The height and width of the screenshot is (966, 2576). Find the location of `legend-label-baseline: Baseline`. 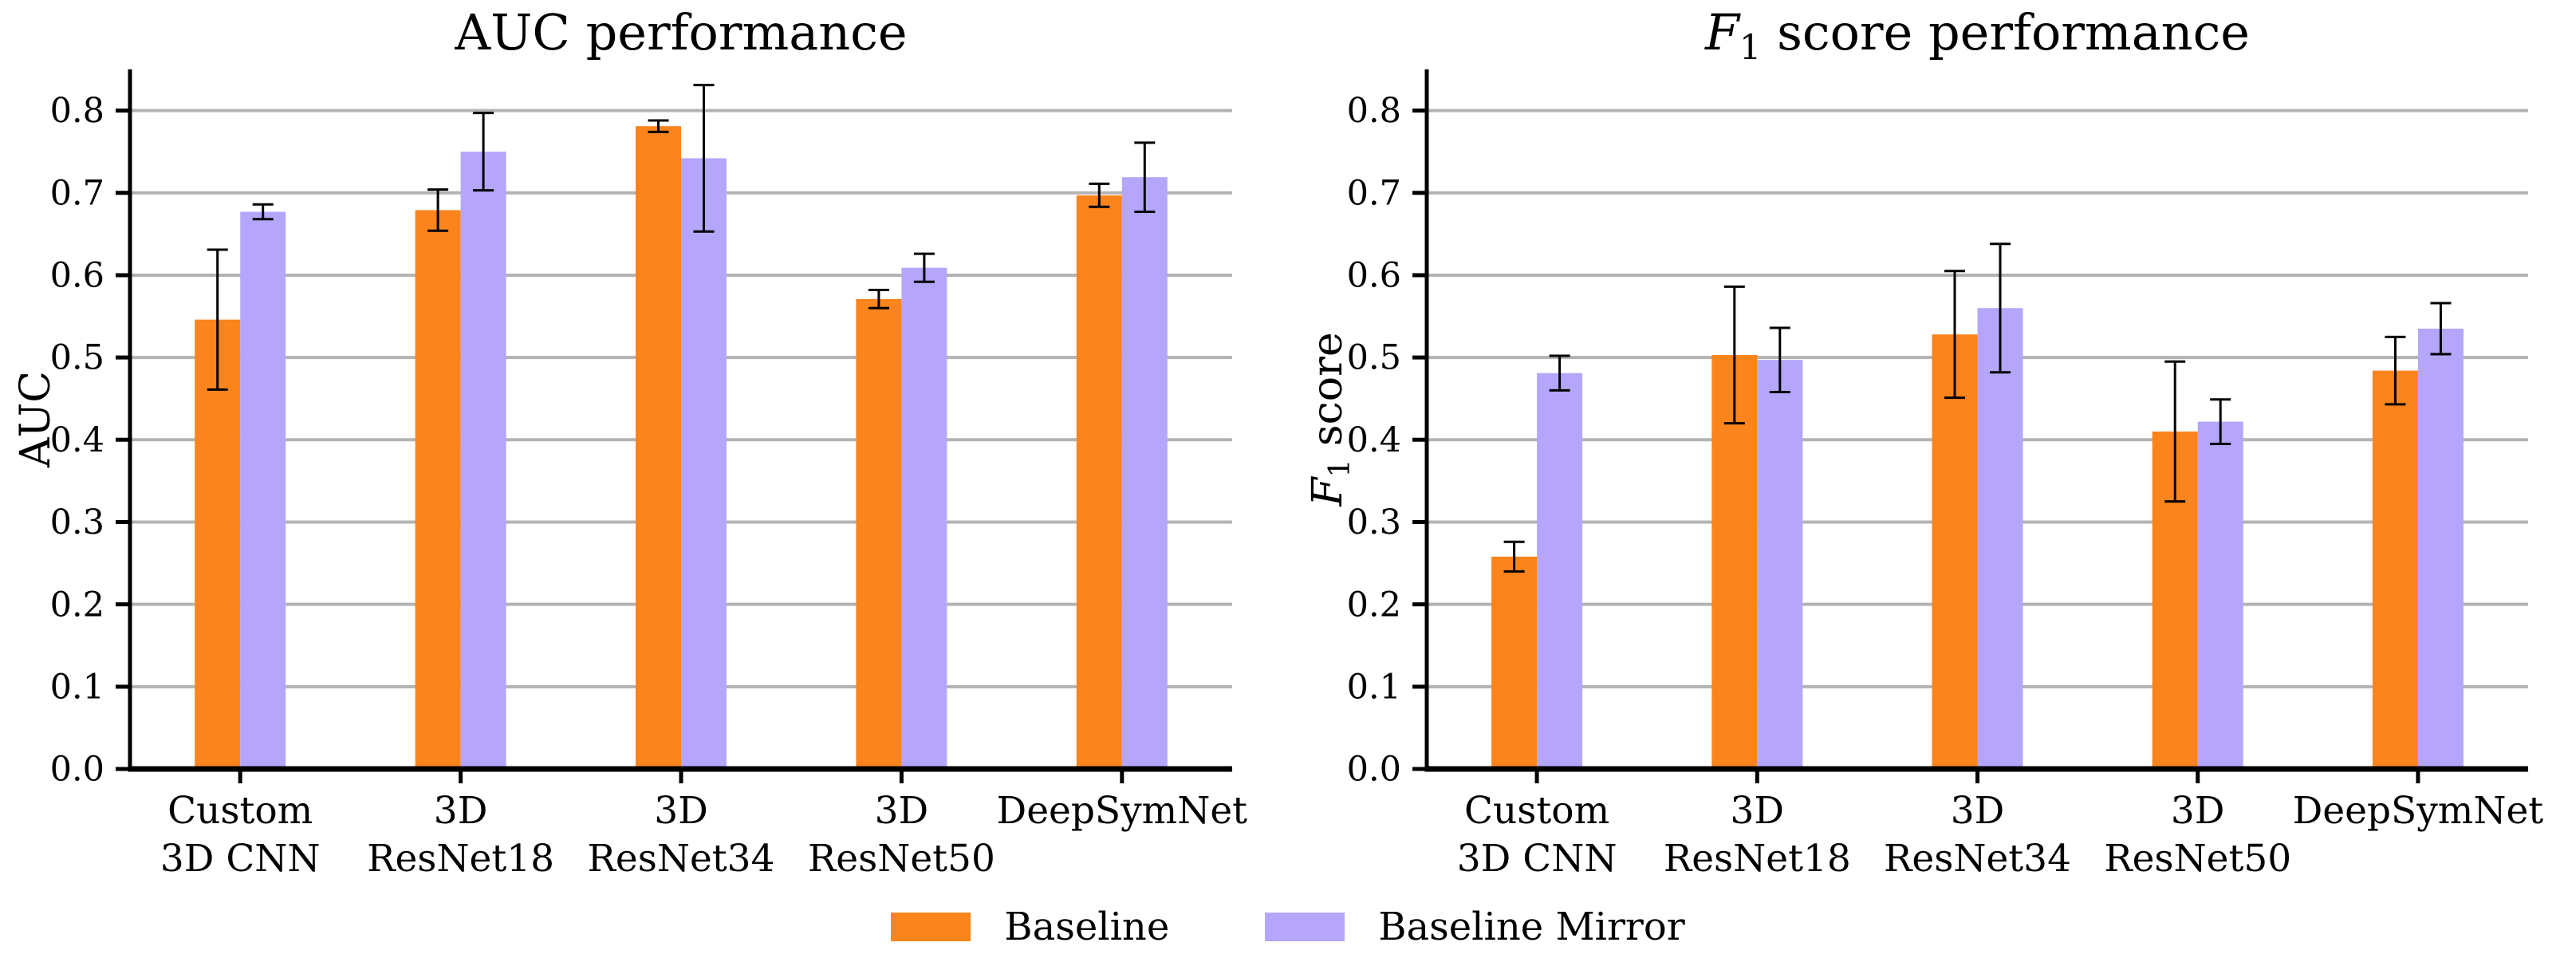

legend-label-baseline: Baseline is located at coordinates (1087, 927).